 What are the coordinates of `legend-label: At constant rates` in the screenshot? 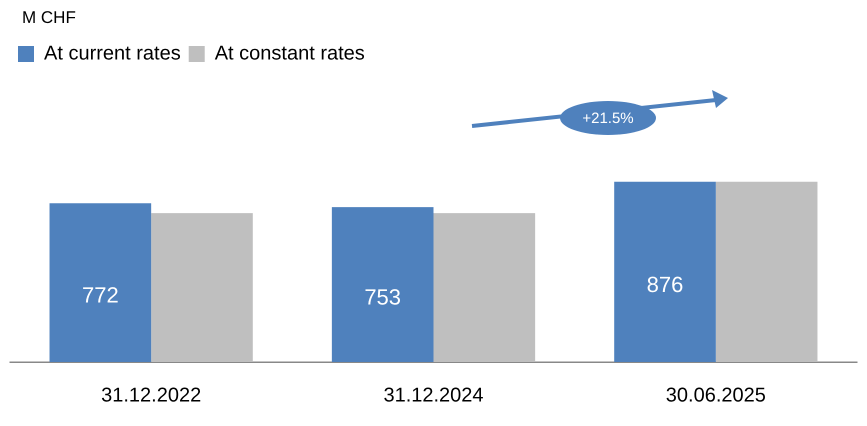 It's located at (289, 53).